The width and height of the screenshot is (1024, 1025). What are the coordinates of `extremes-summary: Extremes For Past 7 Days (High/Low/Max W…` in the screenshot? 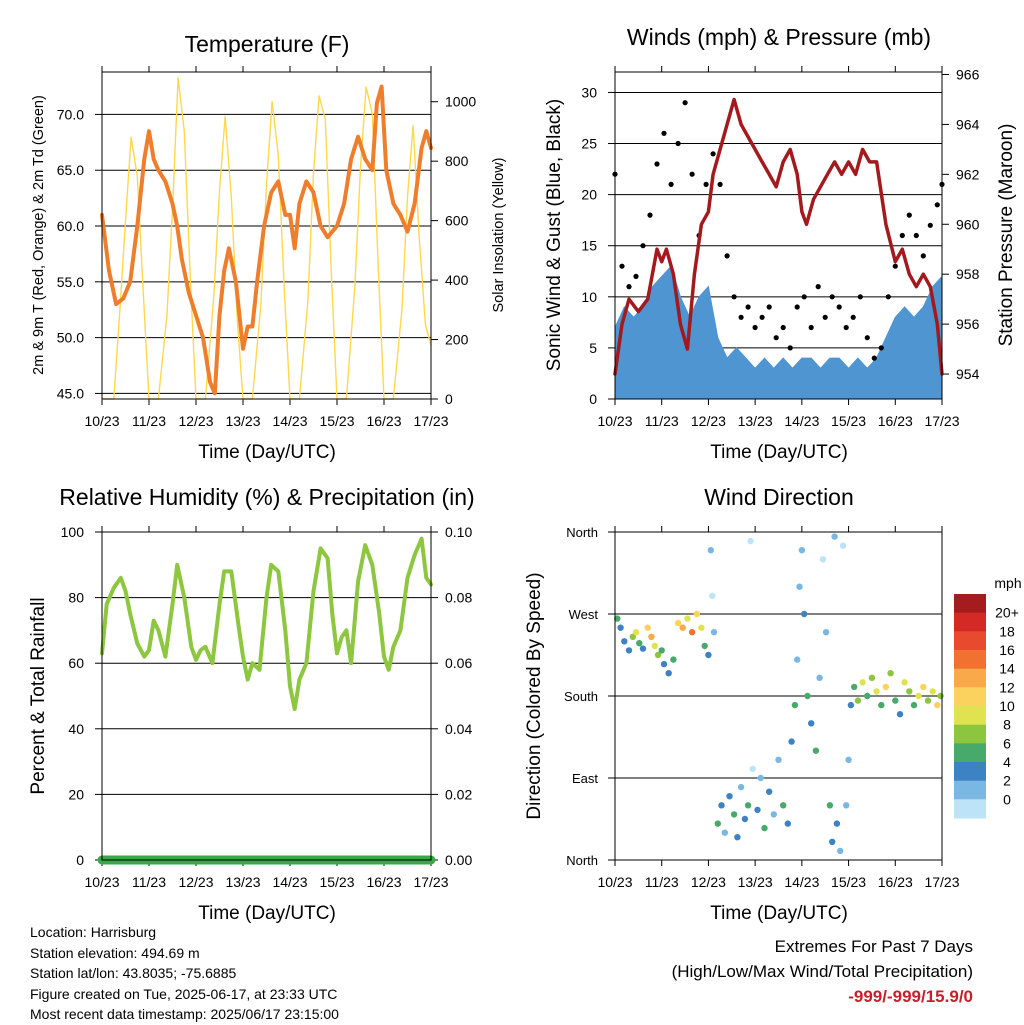 It's located at (763, 971).